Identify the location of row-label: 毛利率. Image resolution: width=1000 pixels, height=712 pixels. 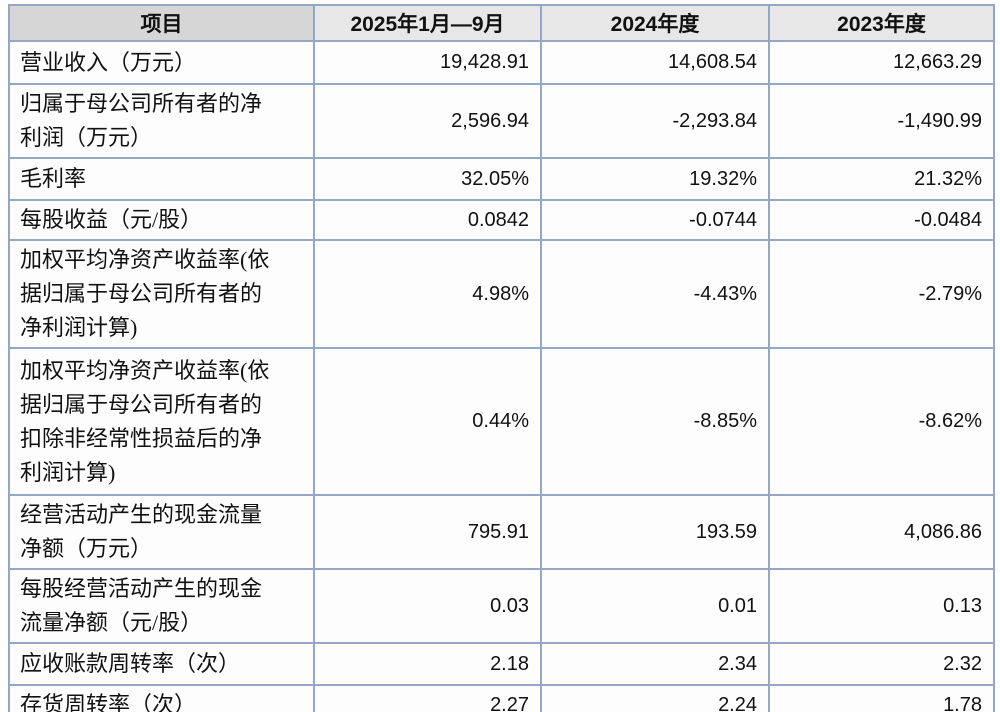
(161, 179).